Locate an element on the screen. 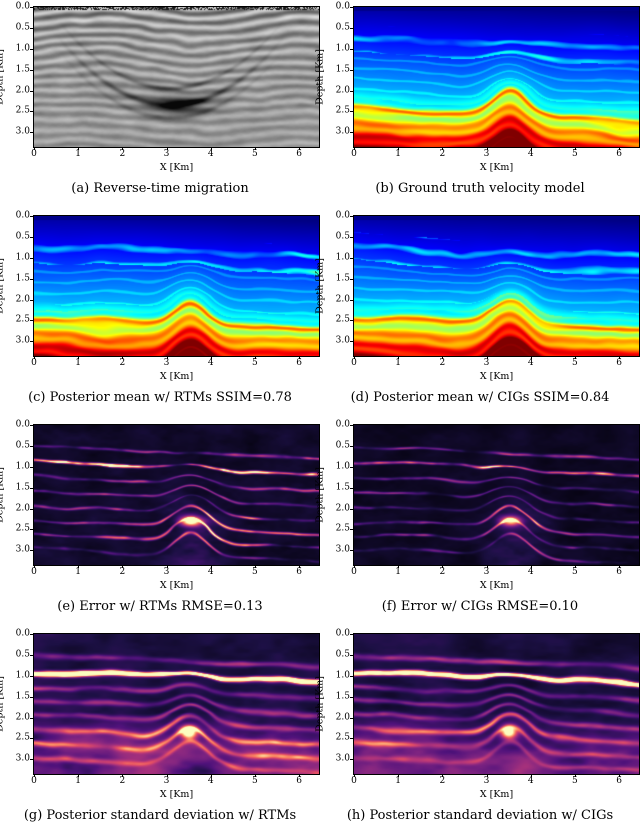  std-cig-image is located at coordinates (496, 704).